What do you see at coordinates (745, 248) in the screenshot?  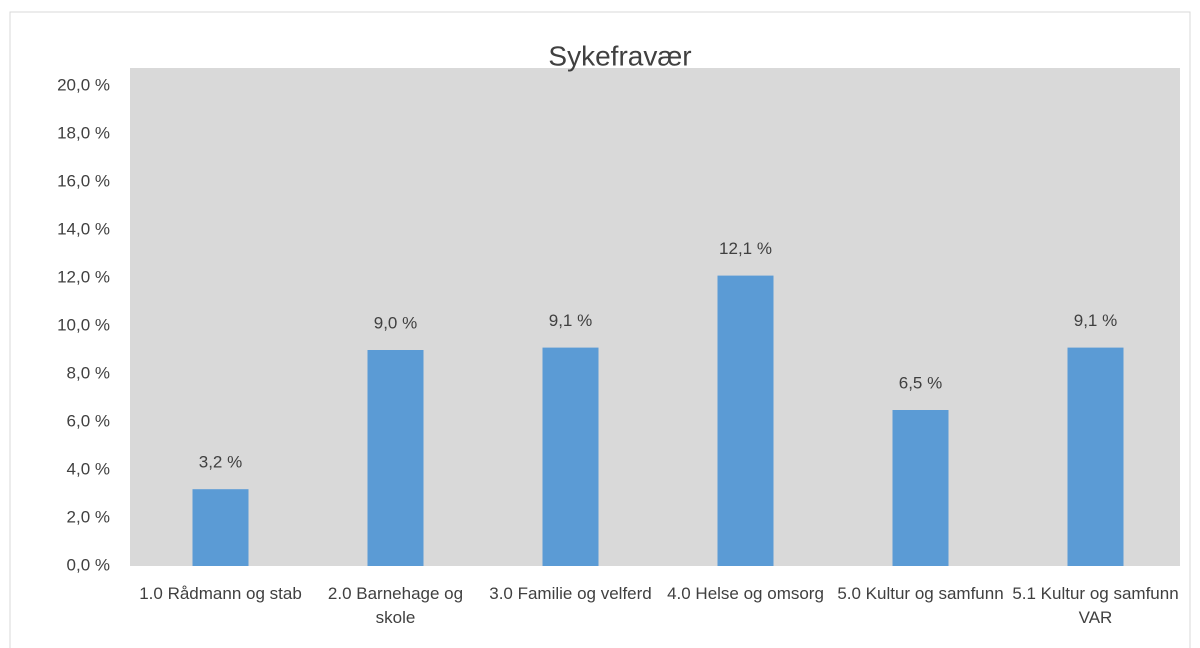 I see `data-label: 12,1 %` at bounding box center [745, 248].